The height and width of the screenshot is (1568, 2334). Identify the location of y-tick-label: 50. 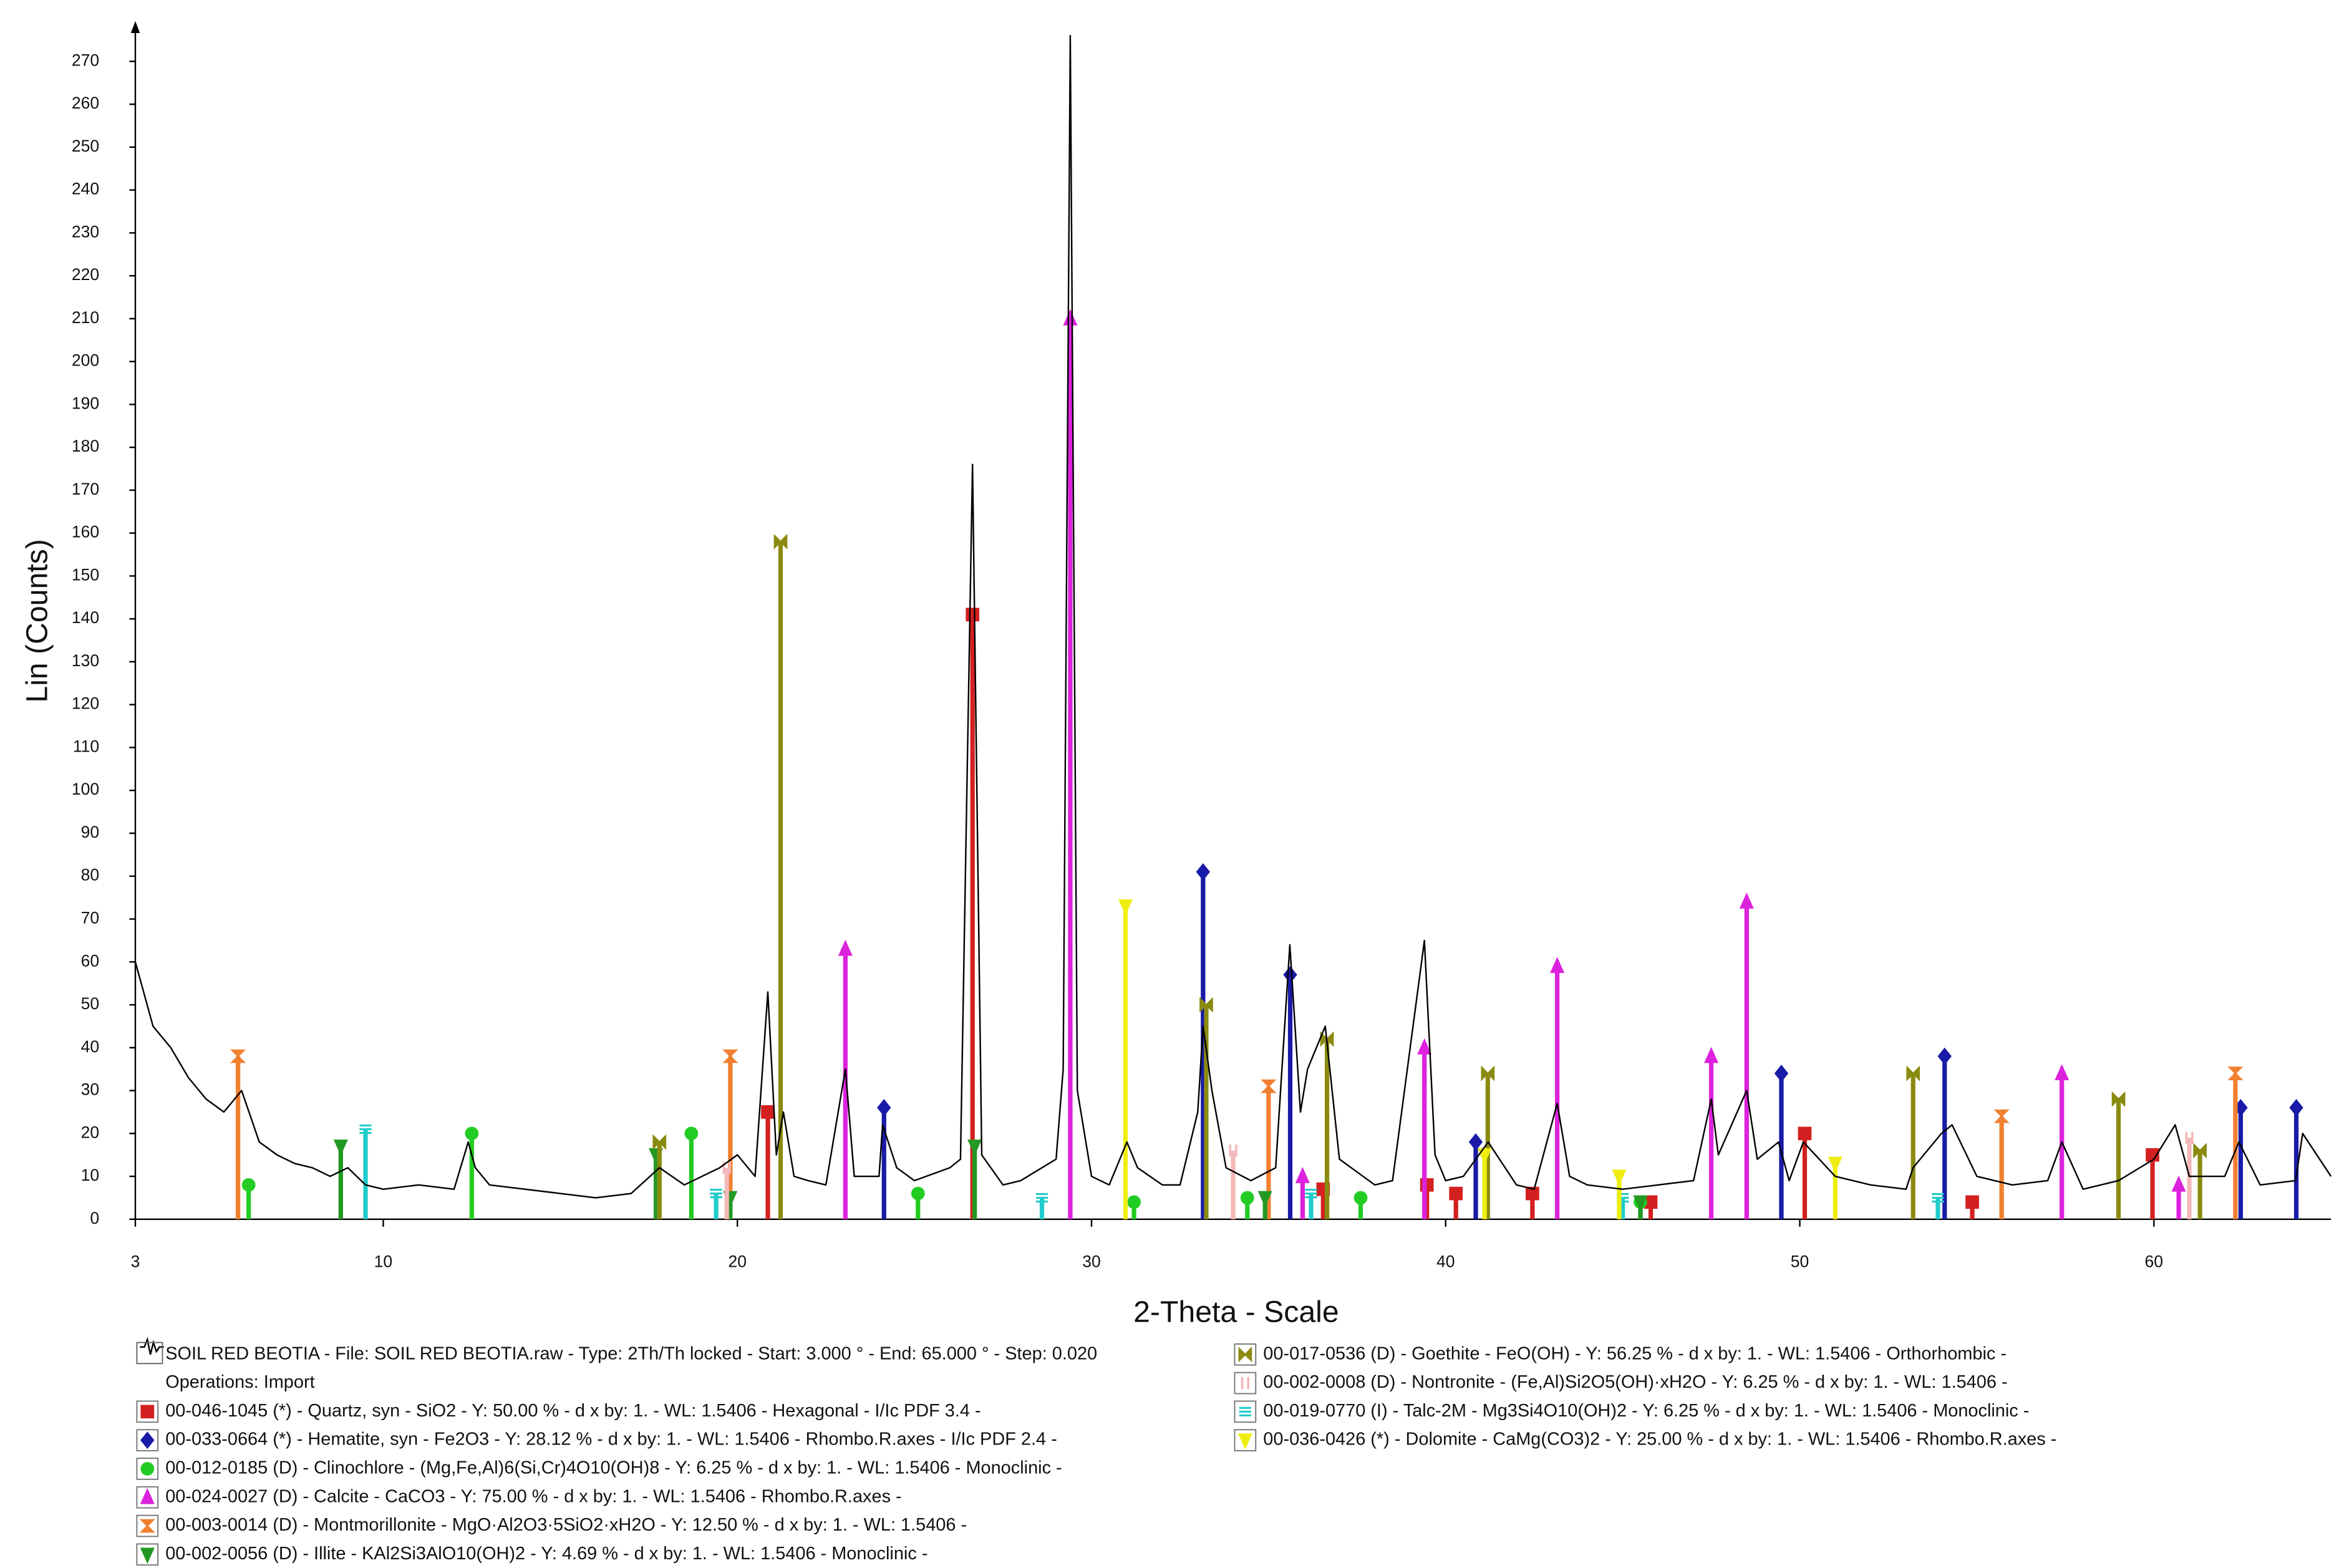
(90, 1003).